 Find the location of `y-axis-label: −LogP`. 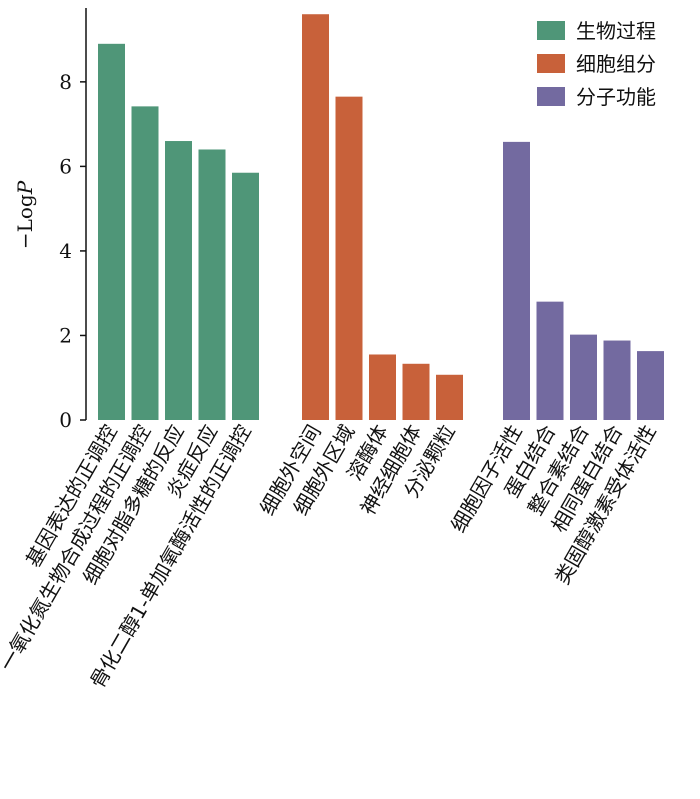

y-axis-label: −LogP is located at coordinates (25, 214).